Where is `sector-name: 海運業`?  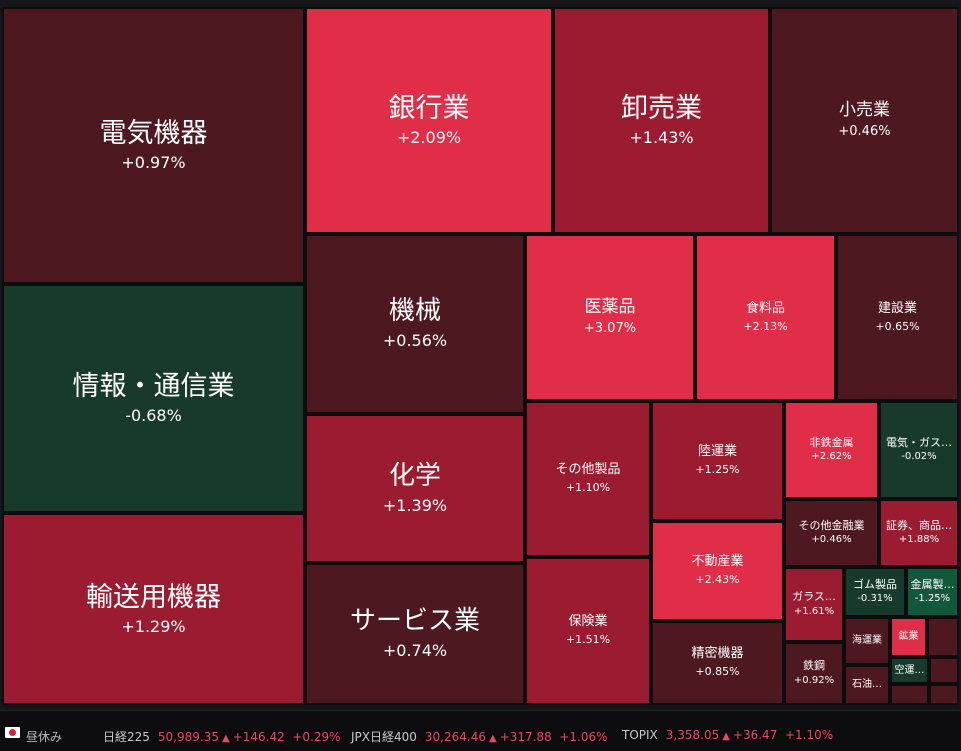
sector-name: 海運業 is located at coordinates (867, 641).